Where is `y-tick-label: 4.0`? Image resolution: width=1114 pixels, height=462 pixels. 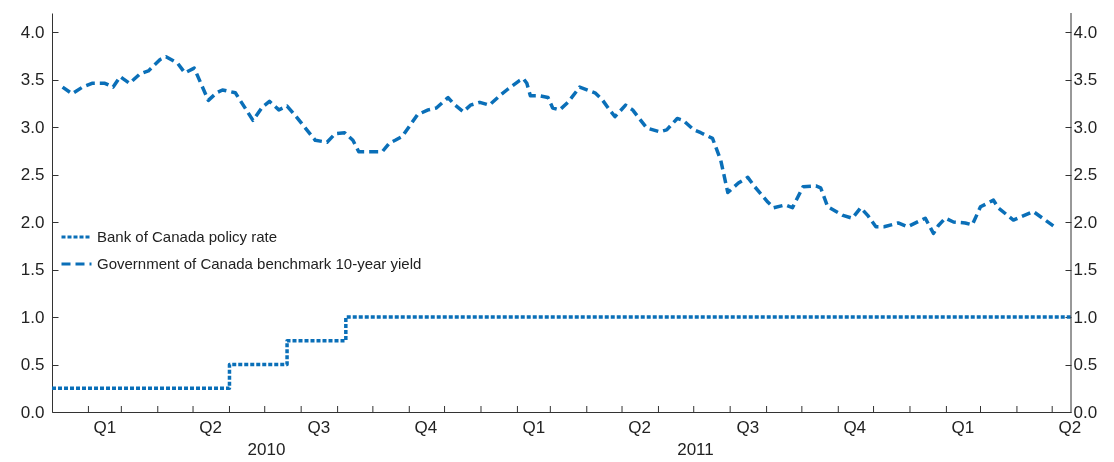
y-tick-label: 4.0 is located at coordinates (32, 32).